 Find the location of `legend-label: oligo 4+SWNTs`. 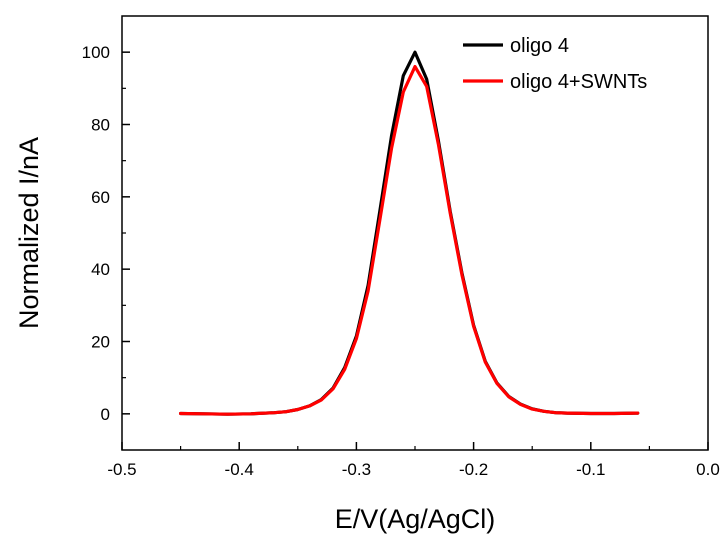

legend-label: oligo 4+SWNTs is located at coordinates (578, 82).